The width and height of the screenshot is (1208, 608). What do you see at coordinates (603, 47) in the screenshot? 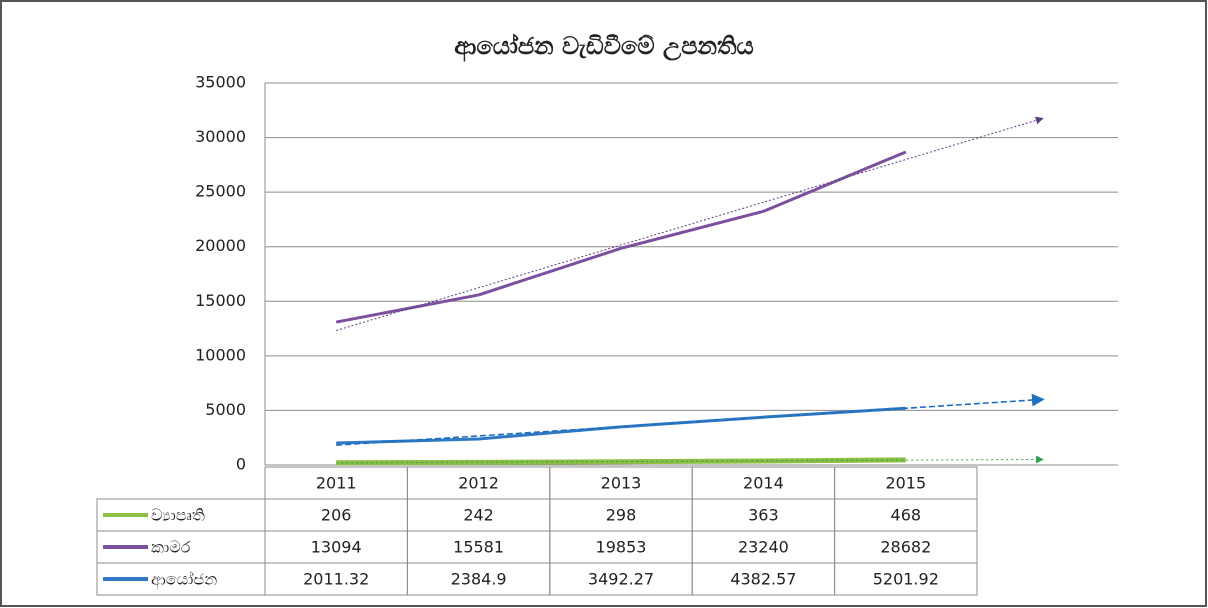
I see `chart-title: ආයෝජන වැඩිවීමේ උපනතිය` at bounding box center [603, 47].